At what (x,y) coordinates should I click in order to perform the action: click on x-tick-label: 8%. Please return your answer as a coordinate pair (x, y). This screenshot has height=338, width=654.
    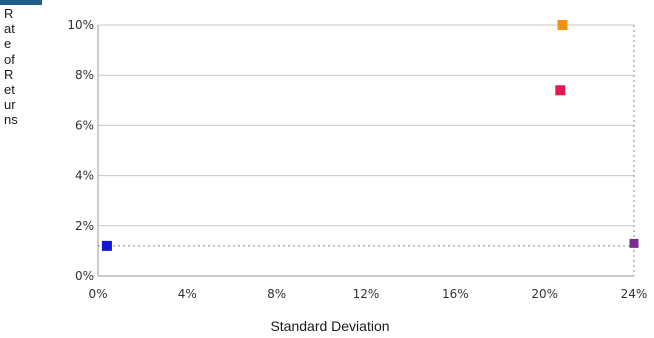
    Looking at the image, I should click on (276, 294).